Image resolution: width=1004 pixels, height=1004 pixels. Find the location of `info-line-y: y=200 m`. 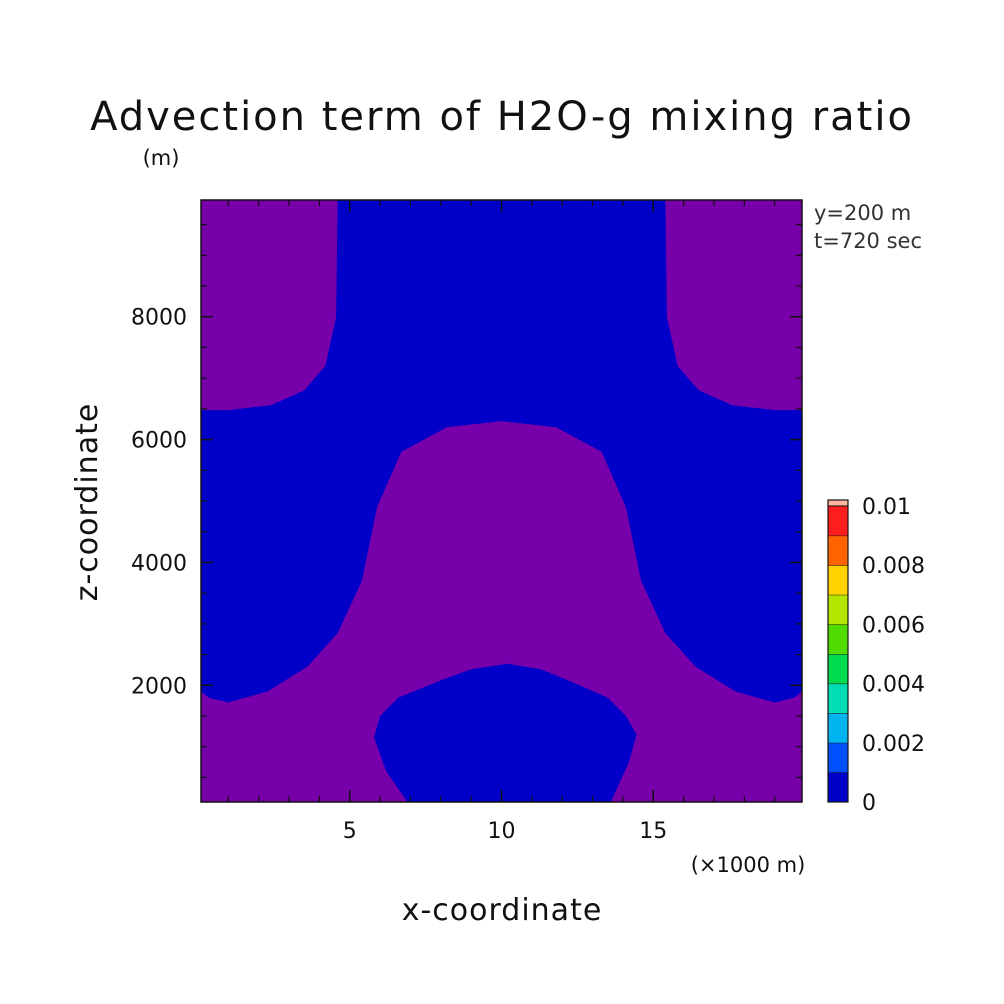

info-line-y: y=200 m is located at coordinates (862, 213).